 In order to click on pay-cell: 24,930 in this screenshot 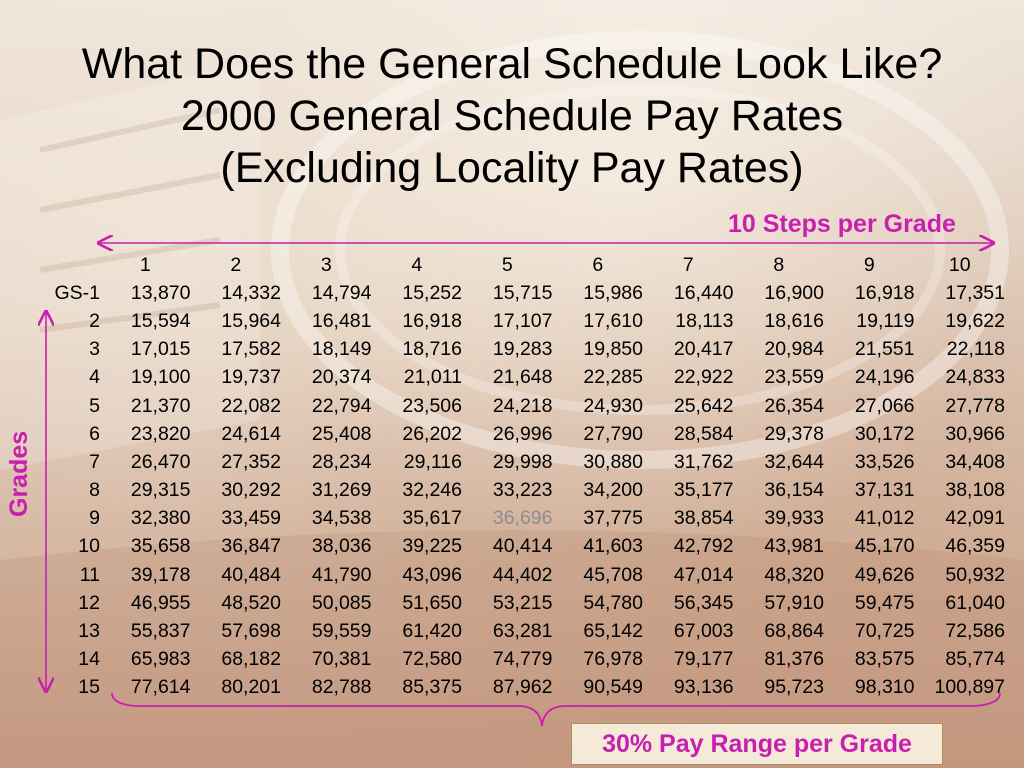, I will do `click(613, 405)`.